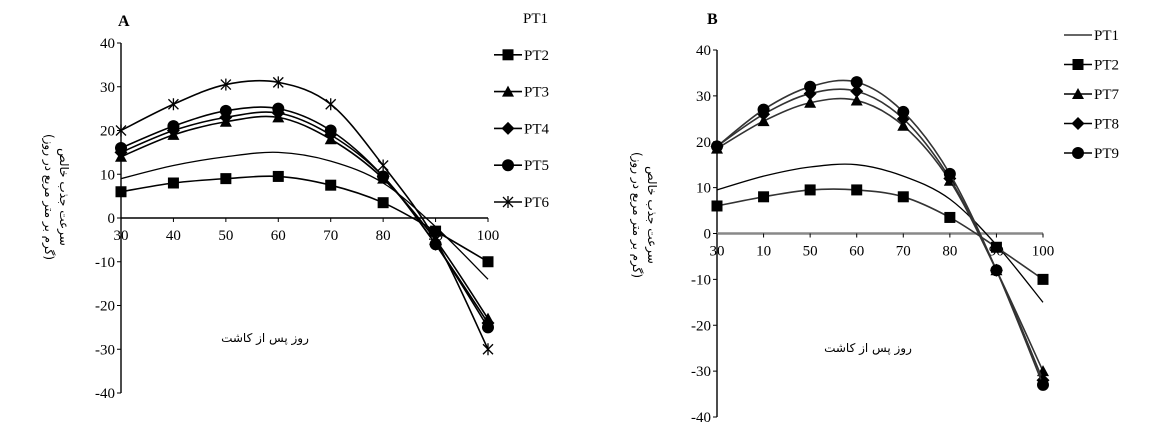  Describe the element at coordinates (703, 51) in the screenshot. I see `panel-b-y-tick-label: 40` at that location.